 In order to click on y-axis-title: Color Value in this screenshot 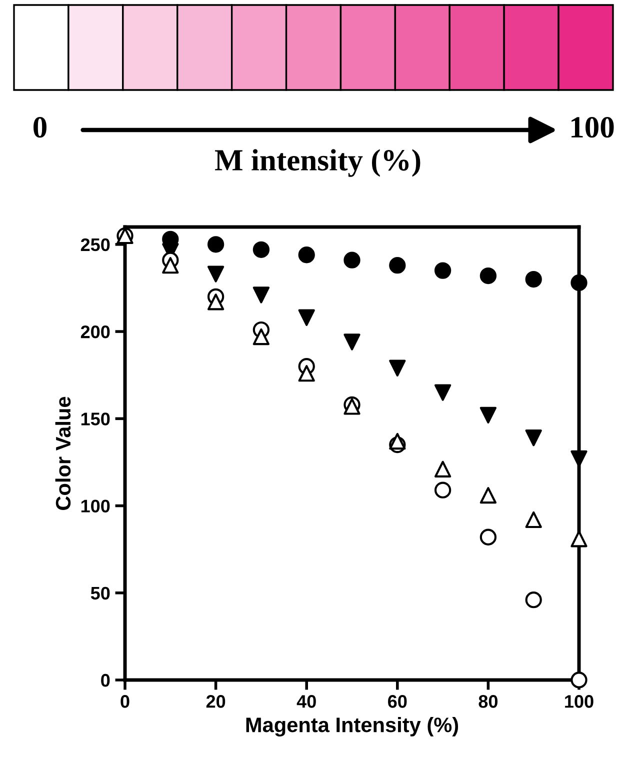, I will do `click(63, 453)`.